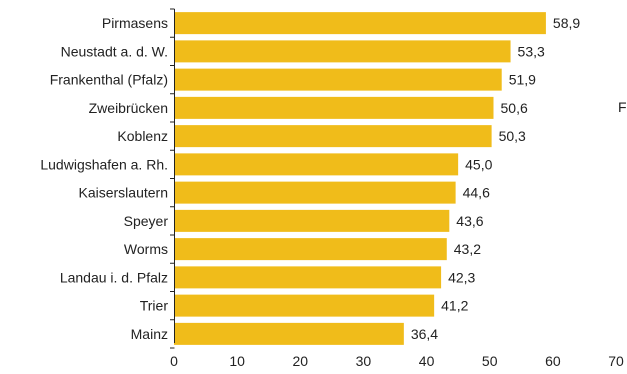  I want to click on category-label: Landau i. d. Pfalz, so click(114, 277).